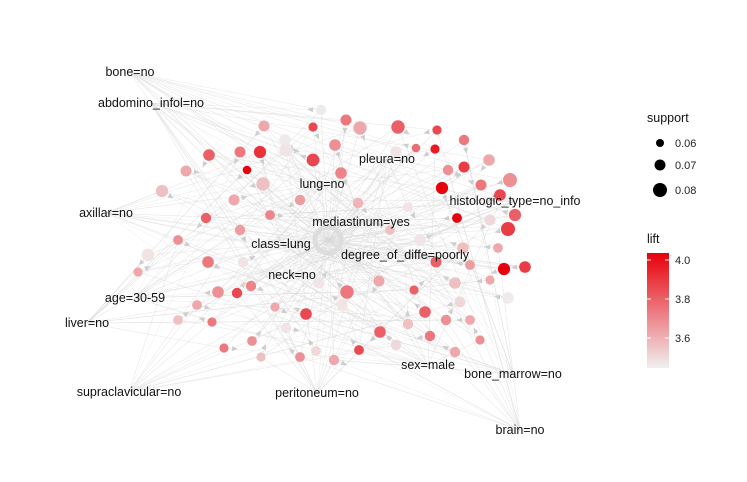 This screenshot has width=747, height=482. Describe the element at coordinates (129, 392) in the screenshot. I see `item-label: supraclavicular=no` at that location.